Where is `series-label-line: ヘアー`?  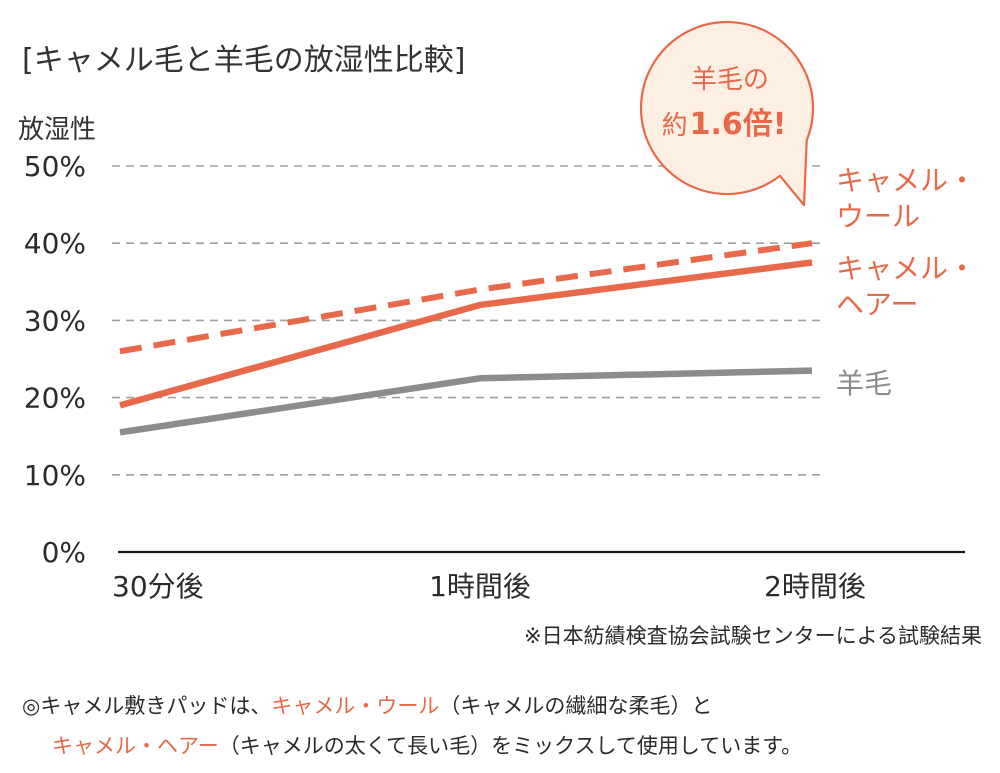 series-label-line: ヘアー is located at coordinates (877, 304).